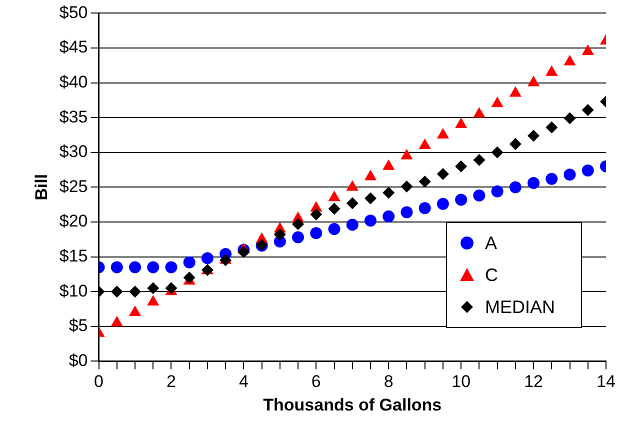 The height and width of the screenshot is (430, 620). What do you see at coordinates (389, 382) in the screenshot?
I see `x-tick-label: 8` at bounding box center [389, 382].